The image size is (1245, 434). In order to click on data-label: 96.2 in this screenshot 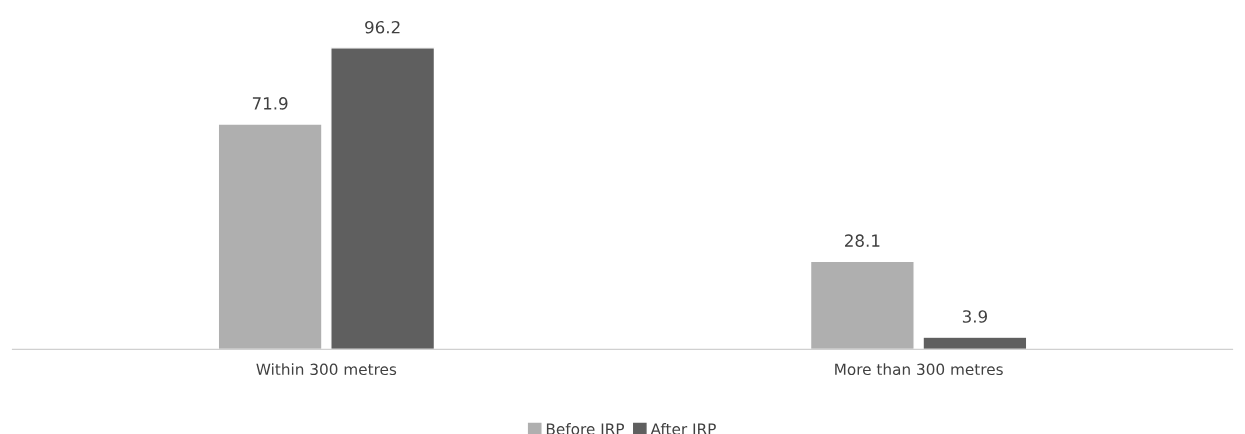, I will do `click(382, 27)`.